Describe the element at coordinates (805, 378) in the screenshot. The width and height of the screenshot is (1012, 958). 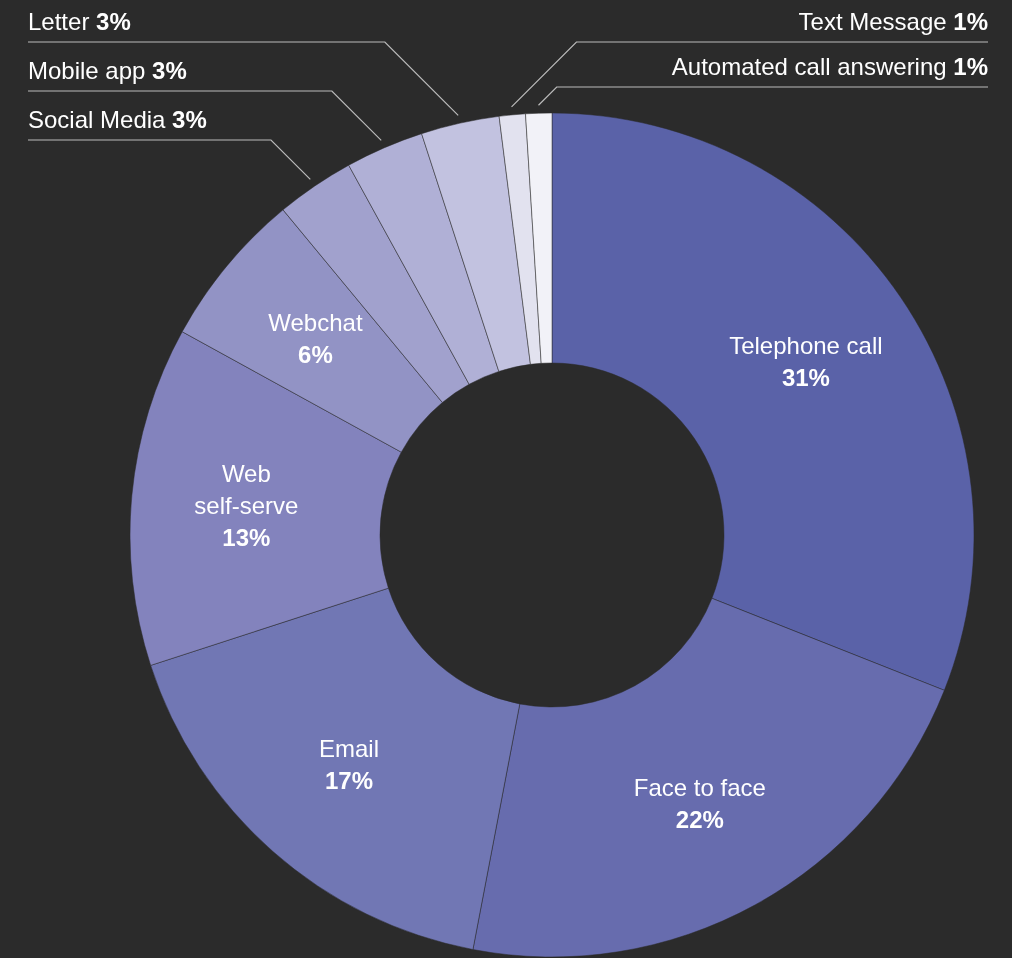
I see `data-label: 31%` at that location.